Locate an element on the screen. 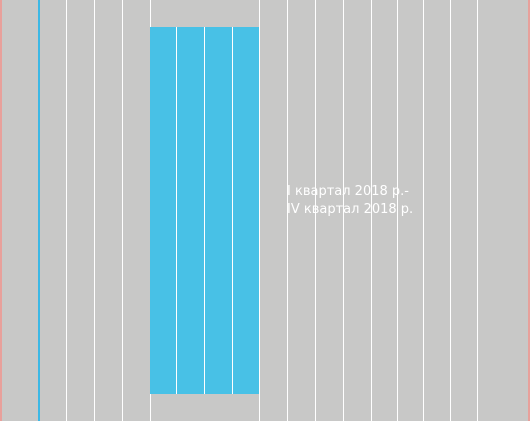  right-edge is located at coordinates (529, 210).